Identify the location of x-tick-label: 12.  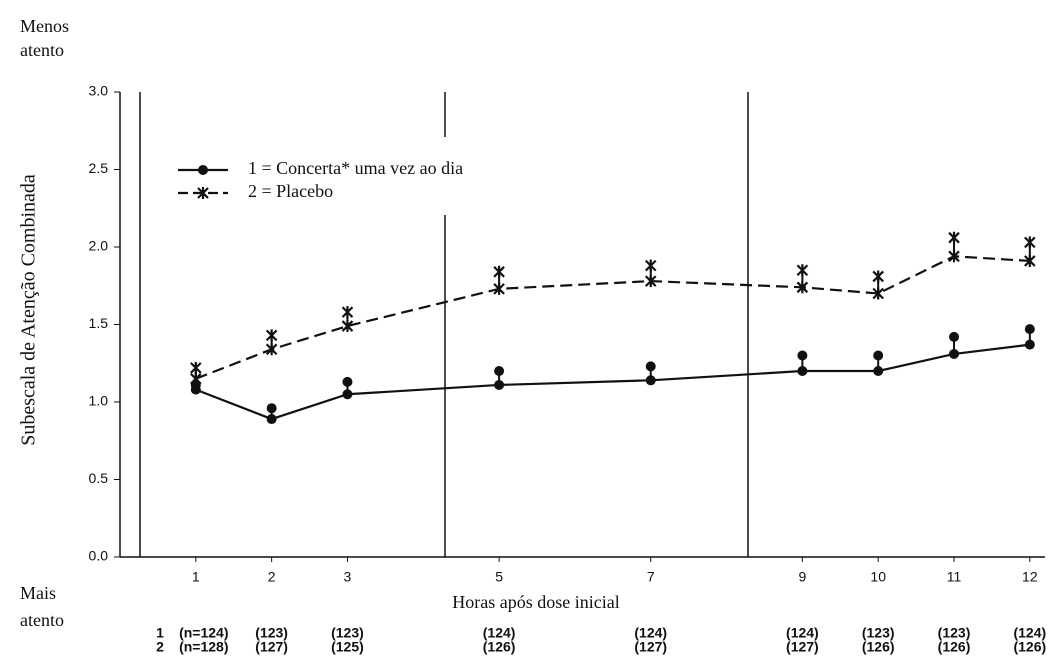
(1030, 577).